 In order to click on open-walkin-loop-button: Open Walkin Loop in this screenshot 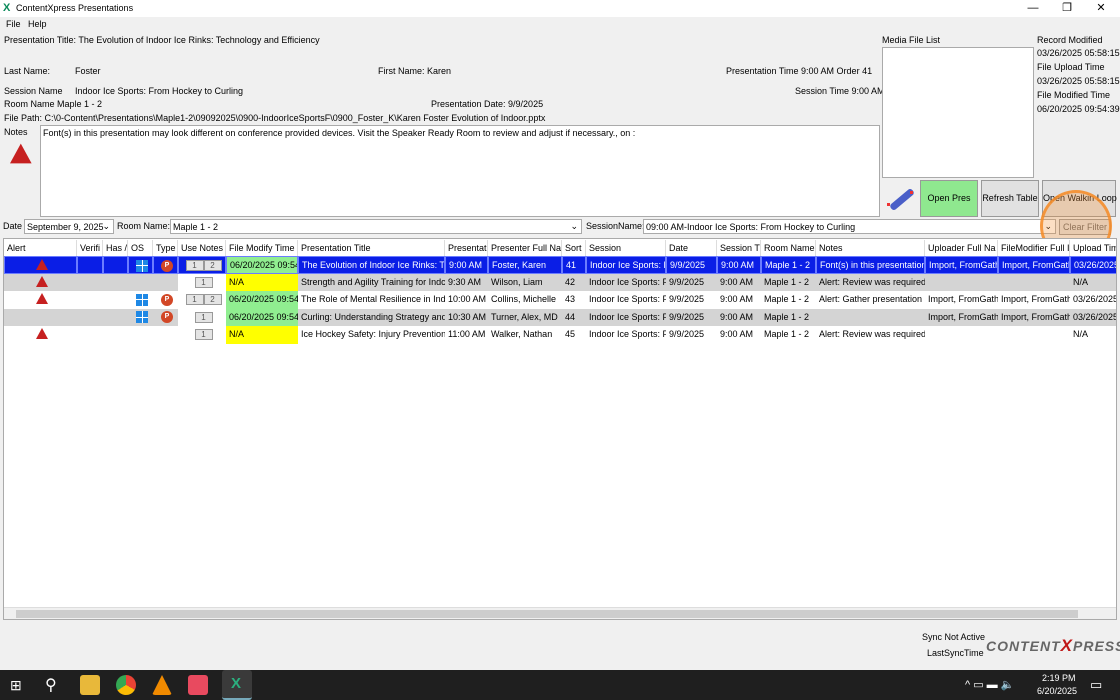, I will do `click(1079, 198)`.